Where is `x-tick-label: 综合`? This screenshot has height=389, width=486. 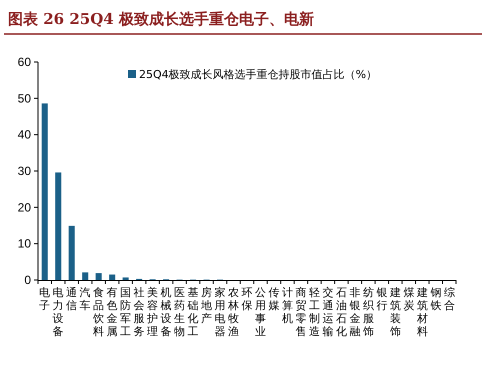
x-tick-label: 综合 is located at coordinates (449, 299).